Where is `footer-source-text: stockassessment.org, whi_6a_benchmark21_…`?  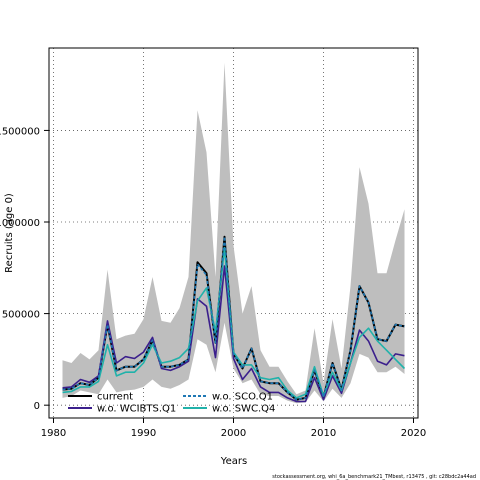
footer-source-text: stockassessment.org, whi_6a_benchmark21_… is located at coordinates (374, 477).